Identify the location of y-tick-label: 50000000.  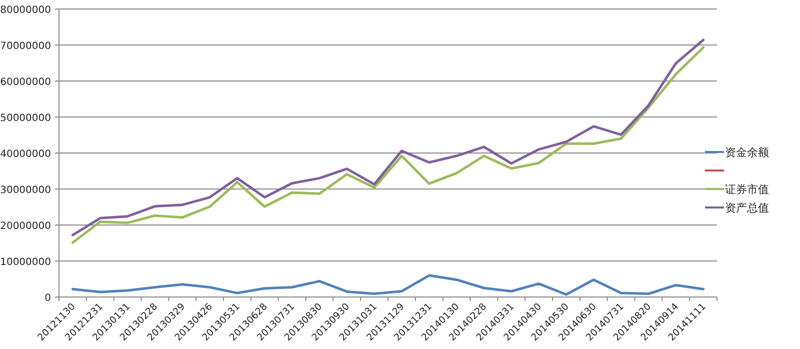
(25, 118).